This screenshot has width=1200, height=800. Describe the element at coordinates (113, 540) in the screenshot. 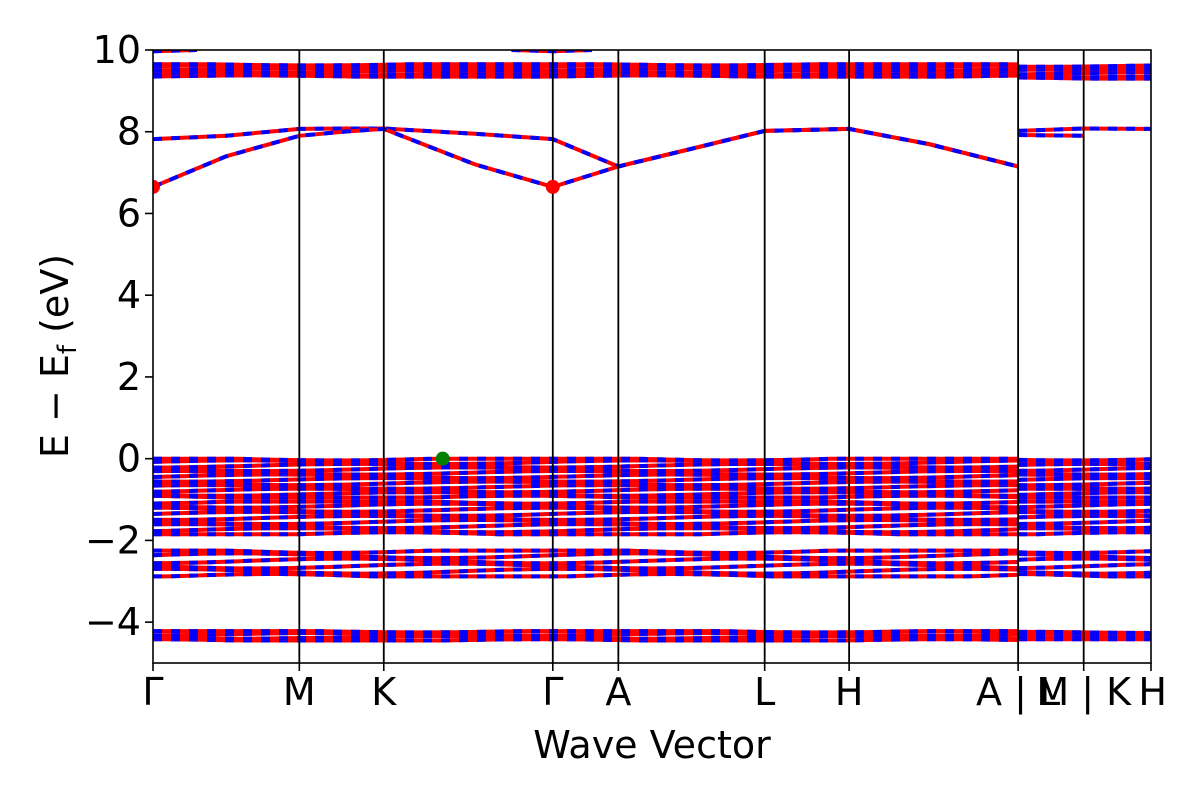

I see `y-tick-label: −2` at that location.